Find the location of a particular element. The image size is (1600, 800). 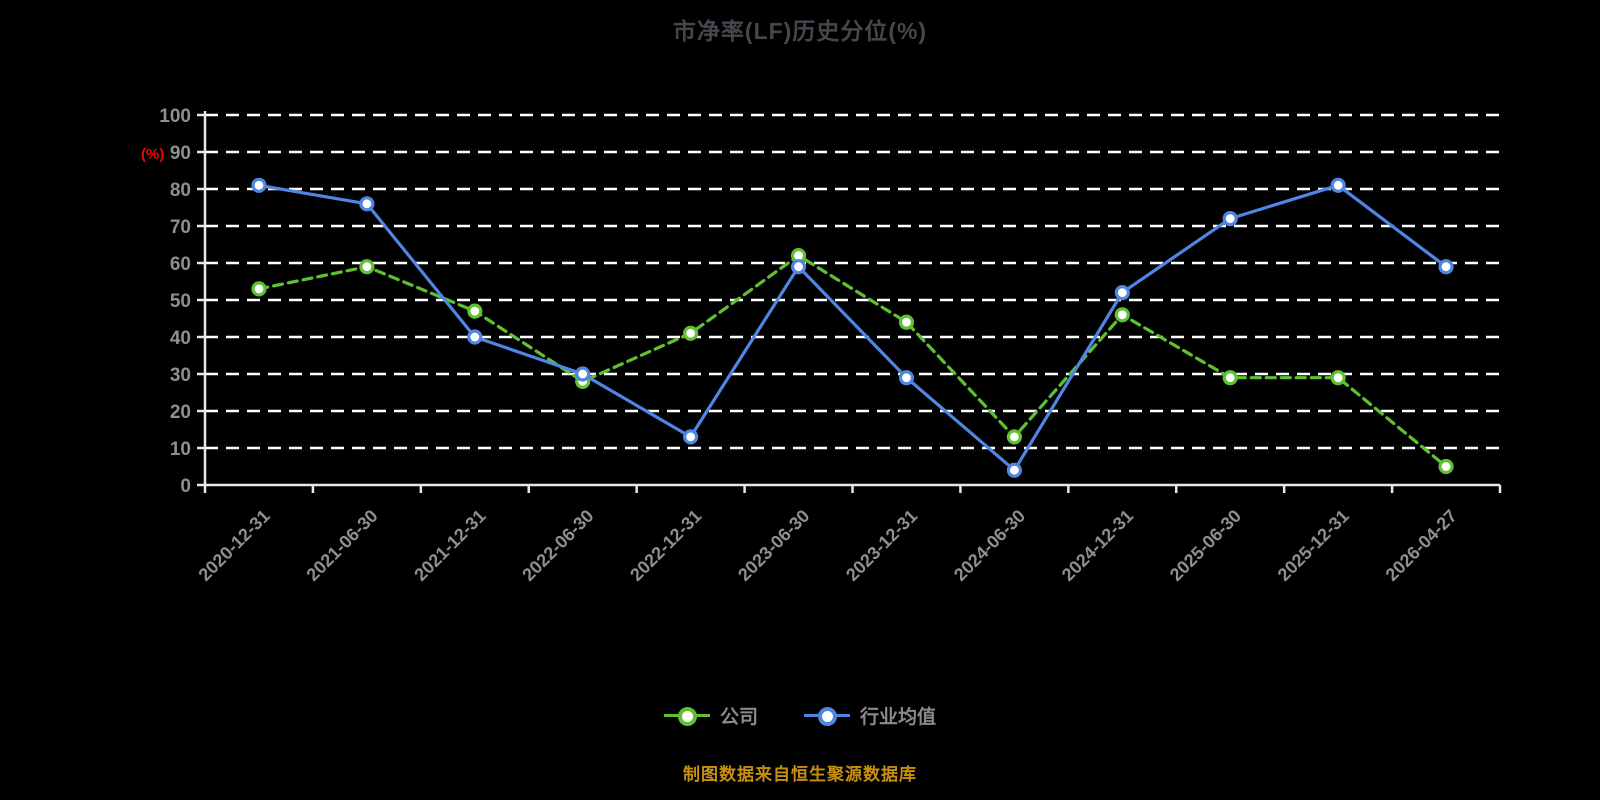

svg-text: 90 is located at coordinates (180, 153).